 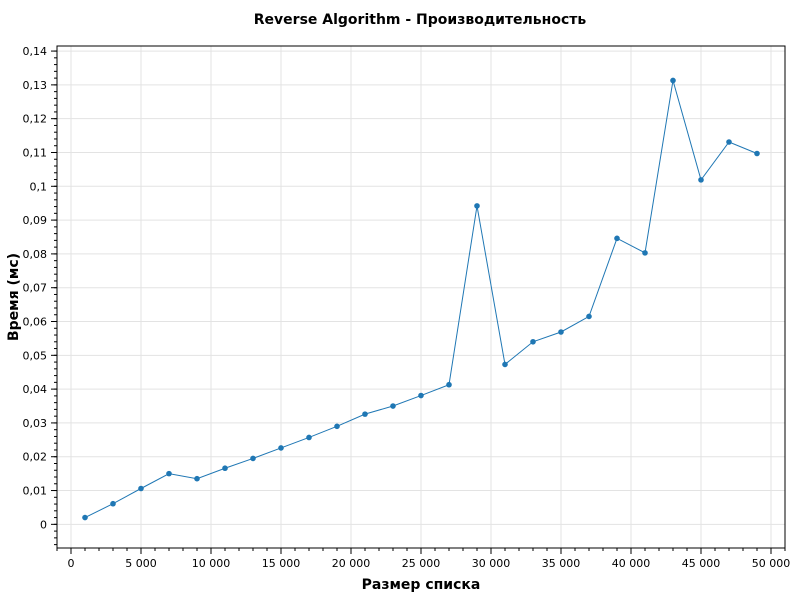 I want to click on y-tick-label: 0,07, so click(x=35, y=288).